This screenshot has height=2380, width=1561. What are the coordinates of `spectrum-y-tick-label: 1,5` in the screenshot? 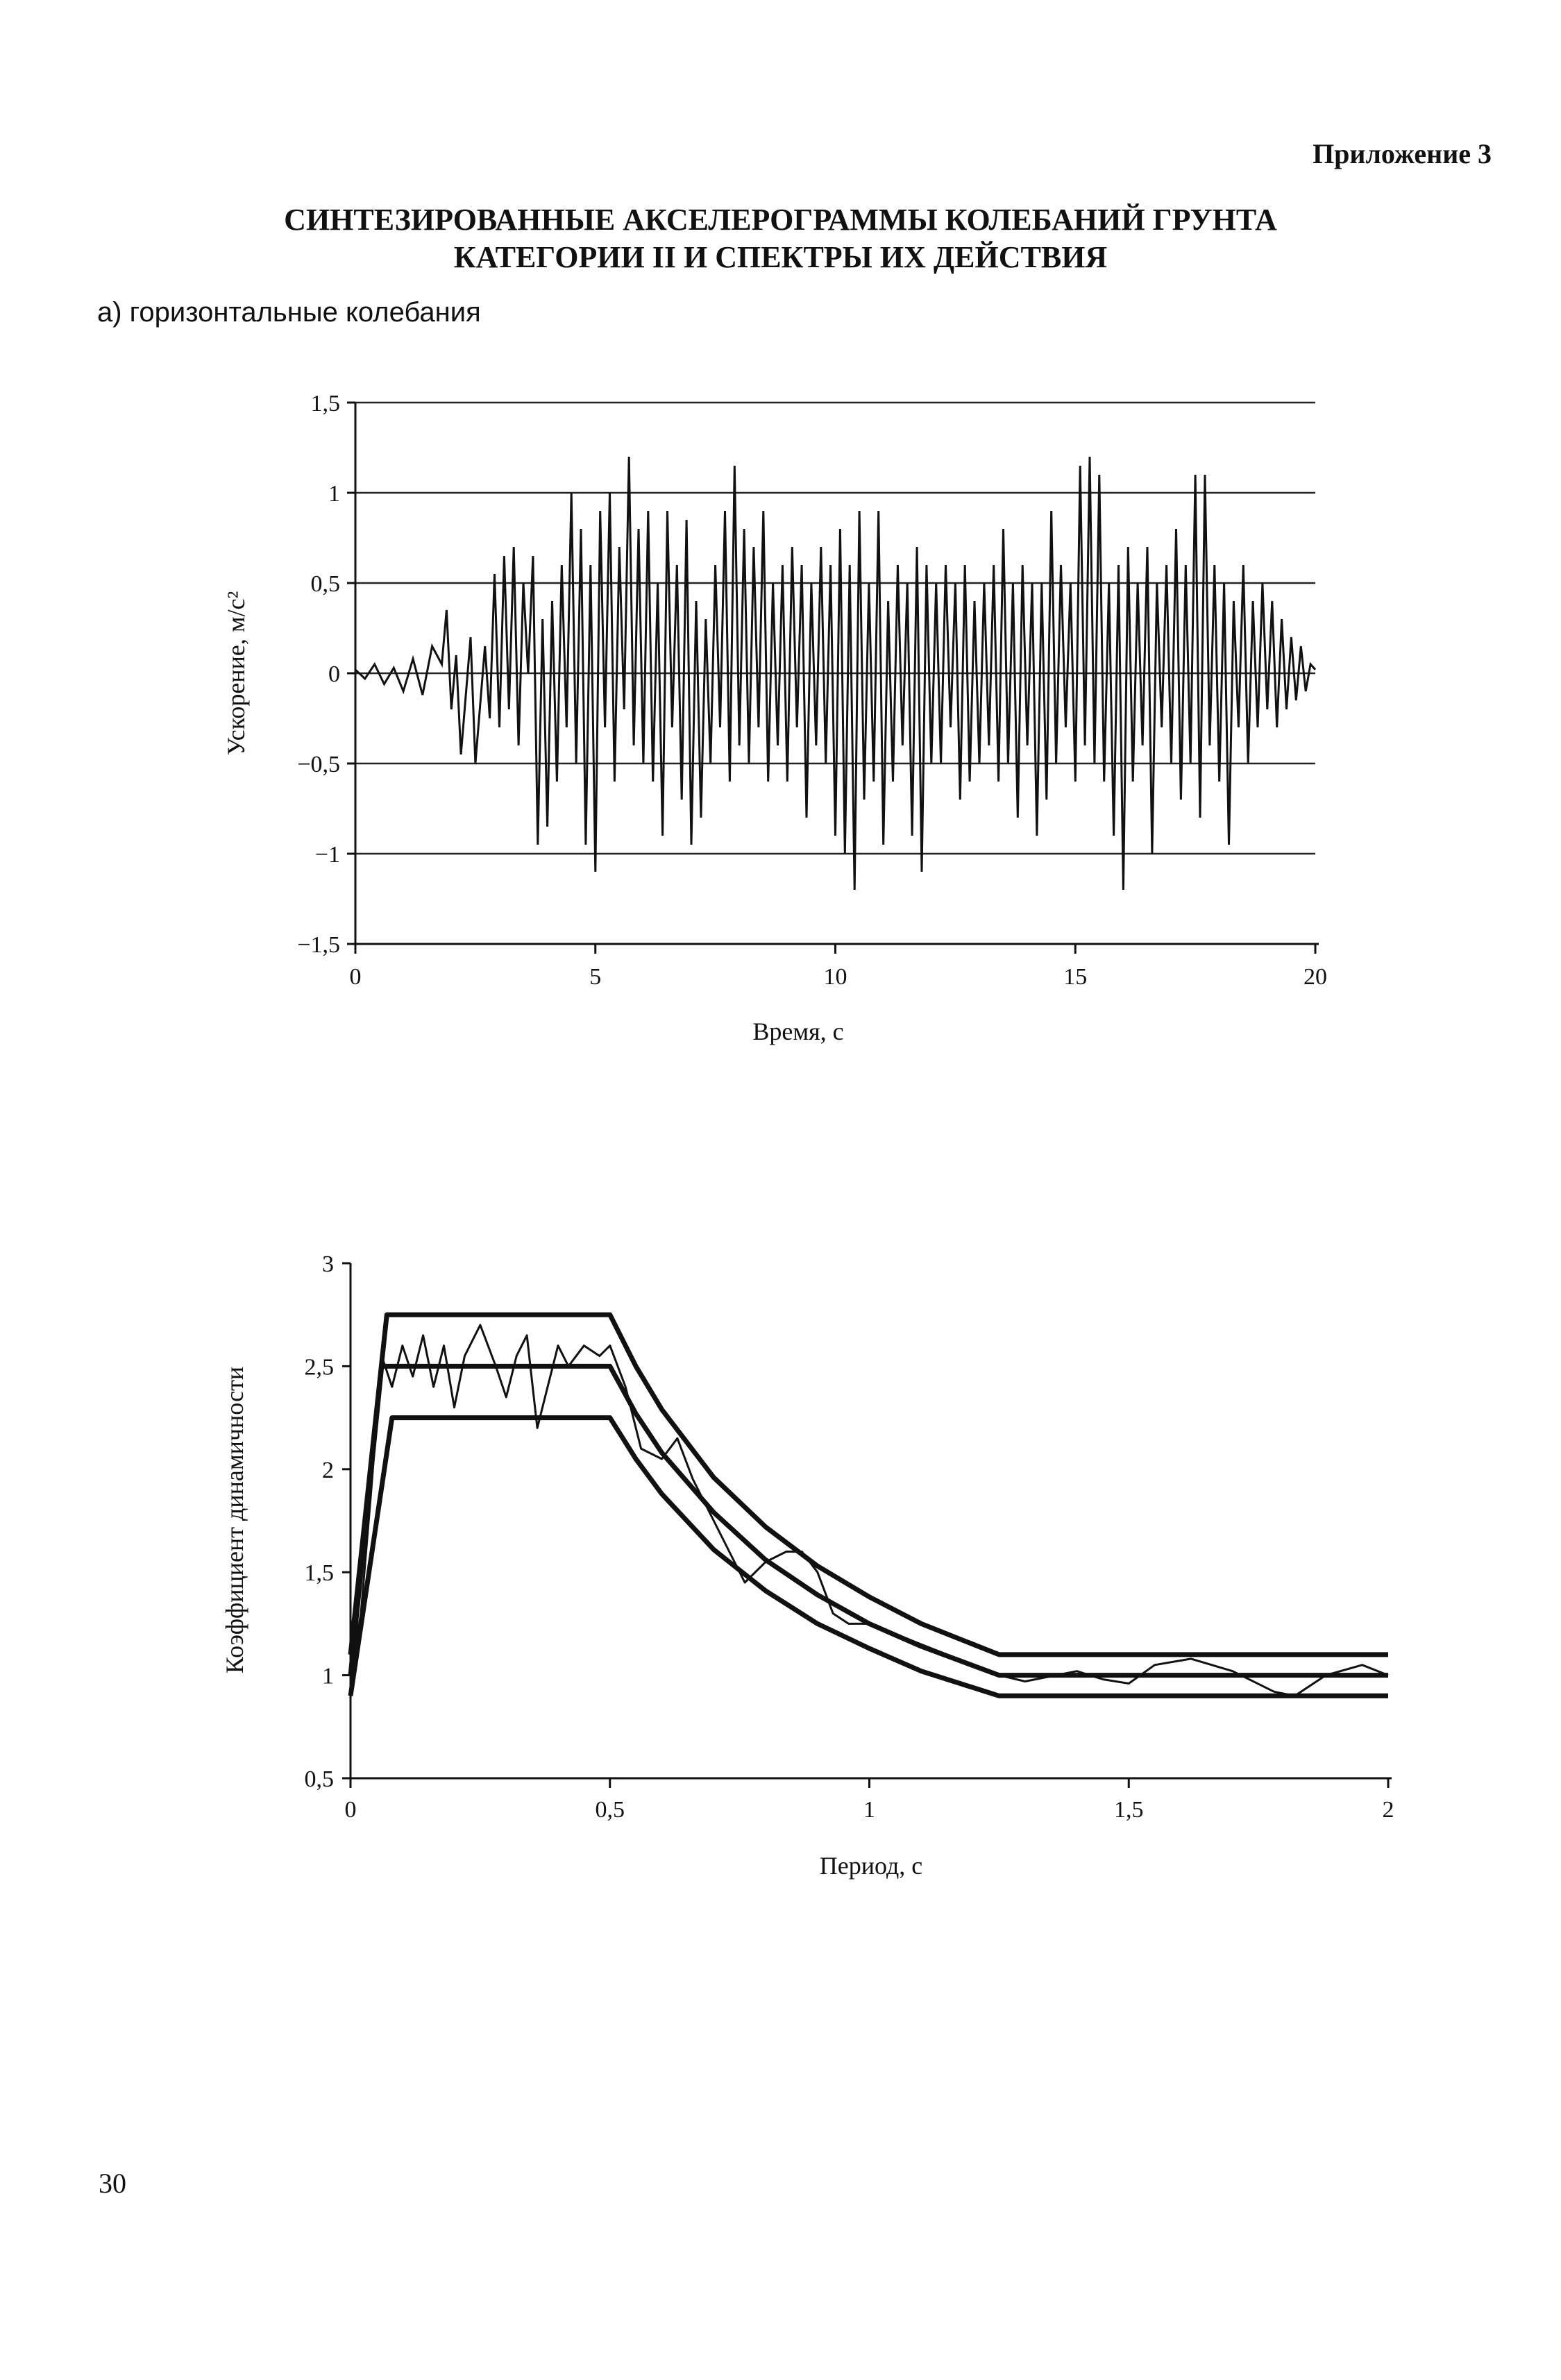 It's located at (320, 1573).